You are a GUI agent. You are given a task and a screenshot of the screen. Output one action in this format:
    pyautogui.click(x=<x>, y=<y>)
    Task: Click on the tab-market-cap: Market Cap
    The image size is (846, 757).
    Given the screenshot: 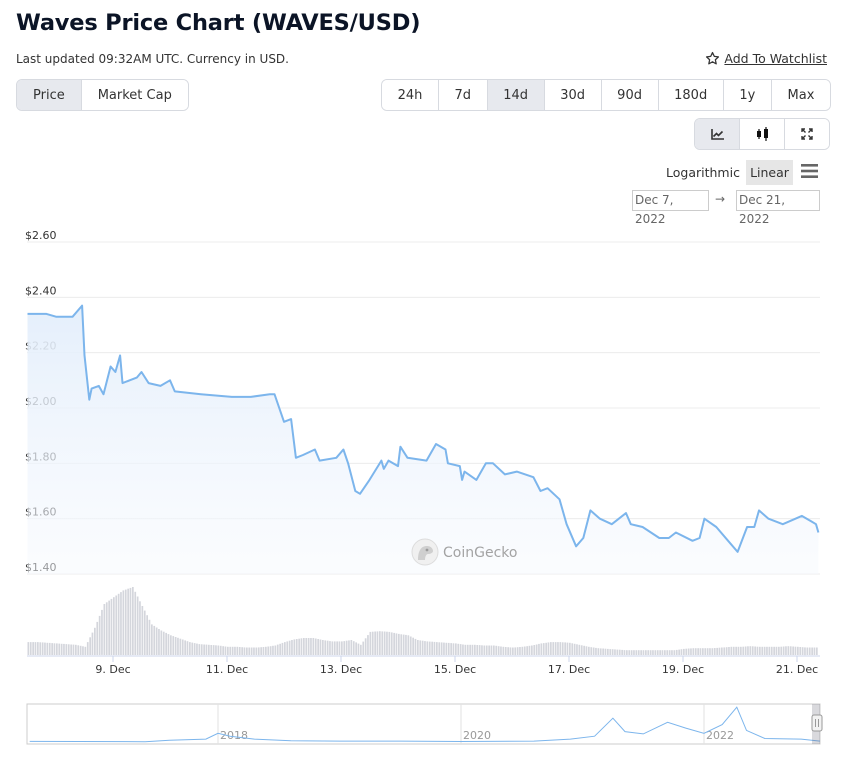 What is the action you would take?
    pyautogui.click(x=134, y=95)
    